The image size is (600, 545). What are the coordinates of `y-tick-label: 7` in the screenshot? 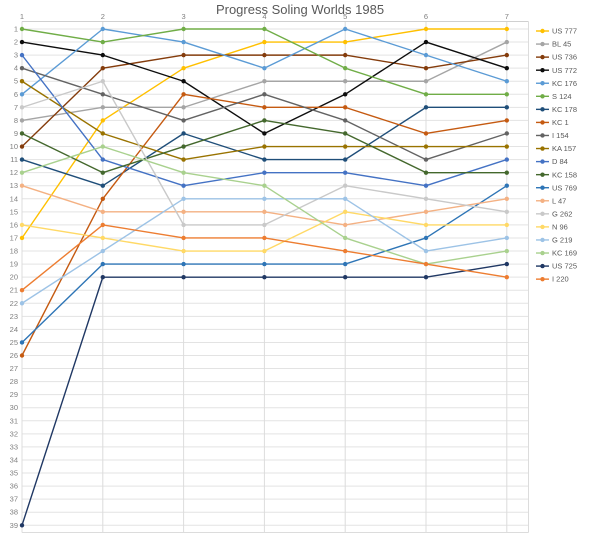 It's located at (16, 107).